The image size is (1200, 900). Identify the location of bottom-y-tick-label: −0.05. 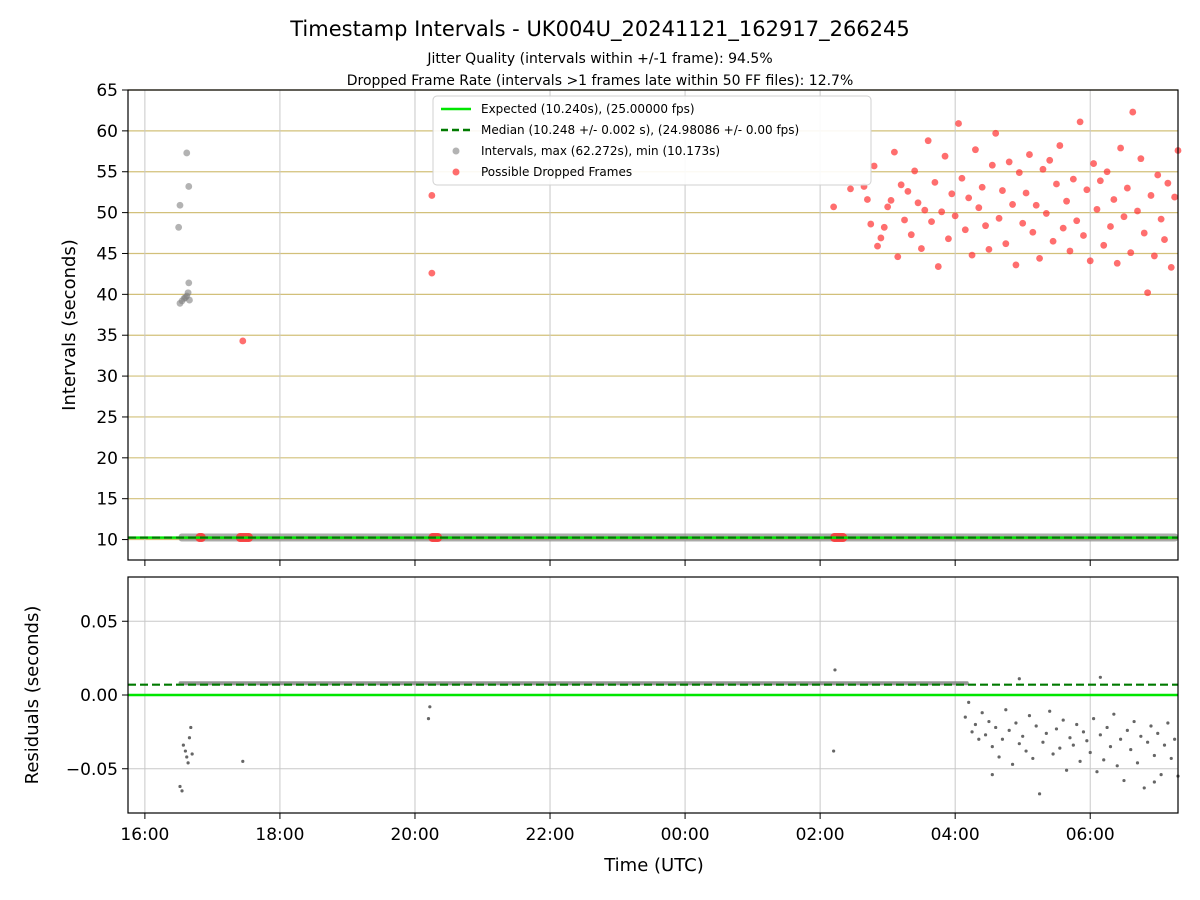
(92, 770).